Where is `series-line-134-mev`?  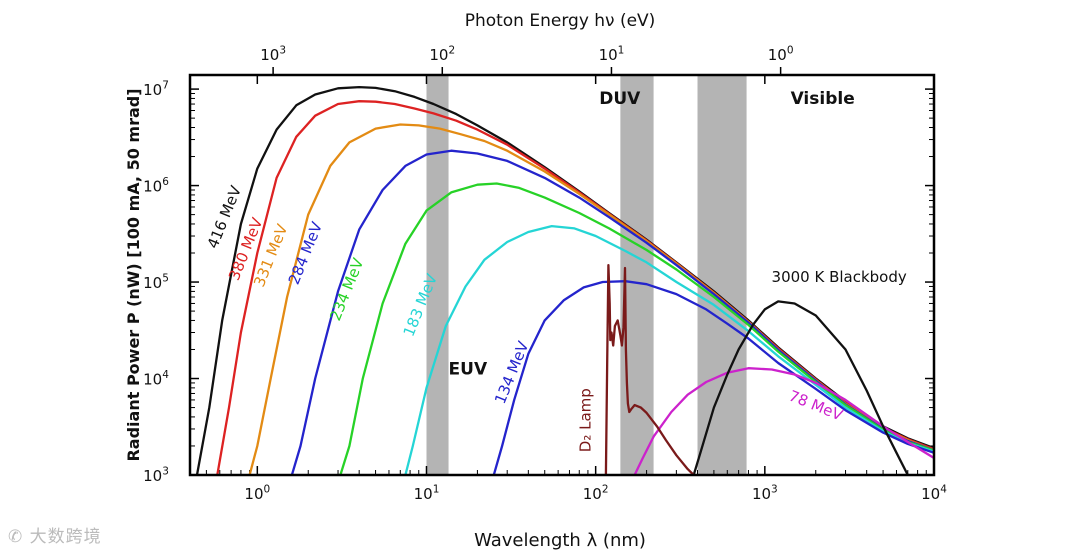 series-line-134-mev is located at coordinates (713, 377).